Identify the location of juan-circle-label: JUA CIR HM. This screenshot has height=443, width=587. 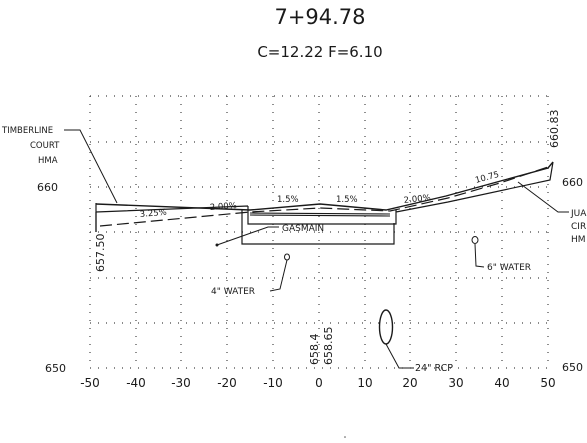
(578, 227).